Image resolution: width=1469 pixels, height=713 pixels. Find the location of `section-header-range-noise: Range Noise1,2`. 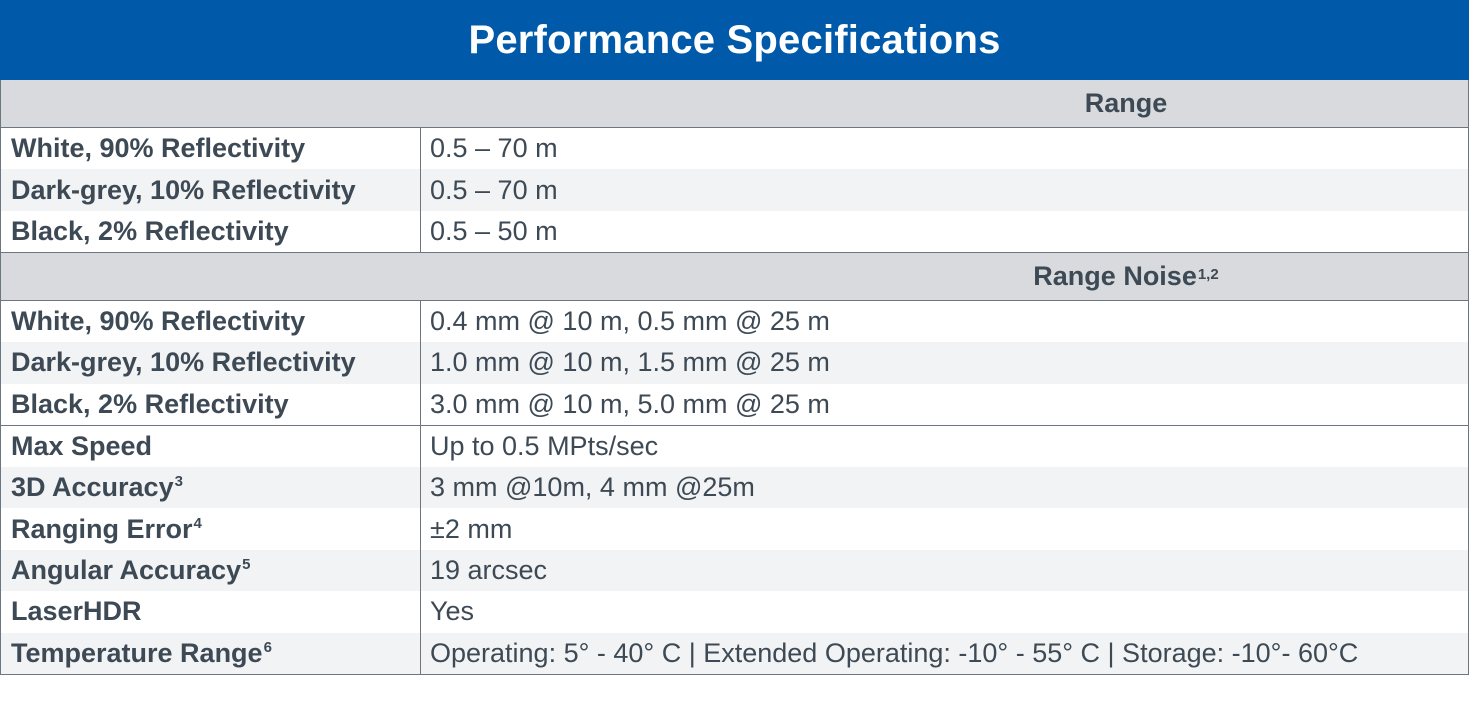

section-header-range-noise: Range Noise1,2 is located at coordinates (734, 276).